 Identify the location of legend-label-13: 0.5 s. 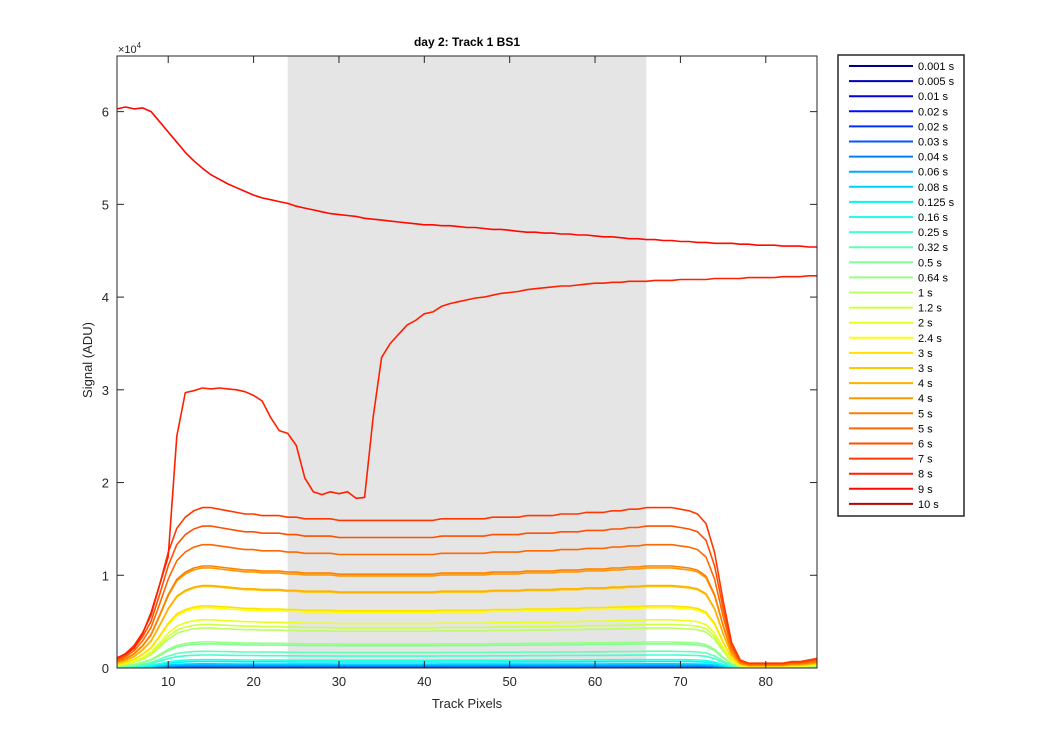
(930, 263).